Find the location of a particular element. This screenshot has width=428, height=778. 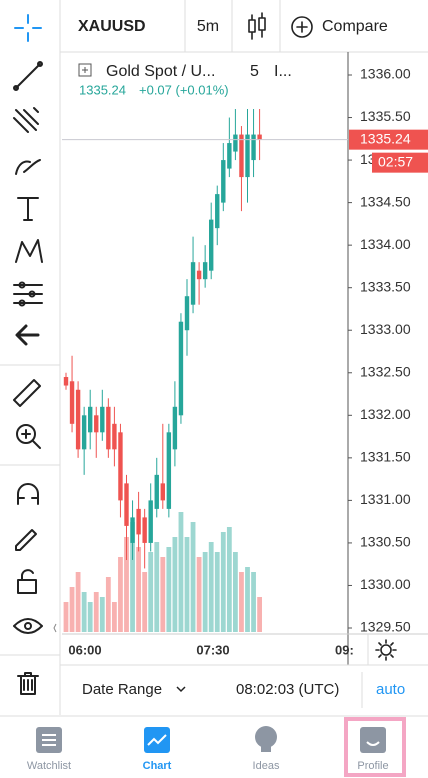

settings-icon is located at coordinates (386, 650).